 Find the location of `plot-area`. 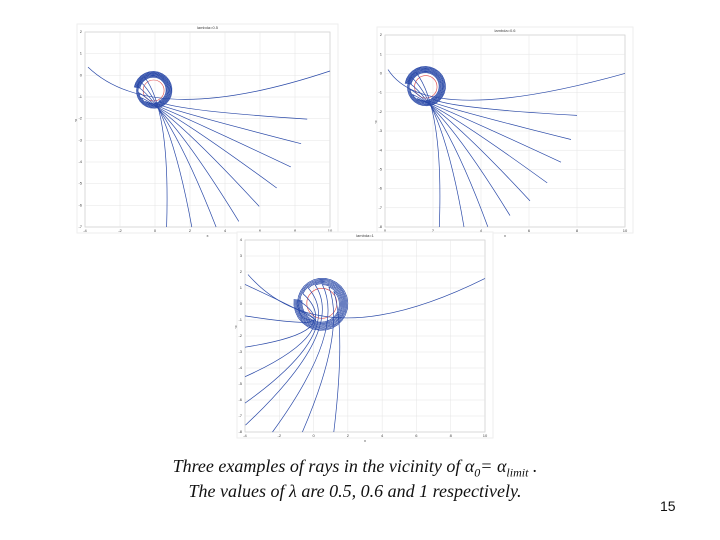

plot-area is located at coordinates (207, 129).